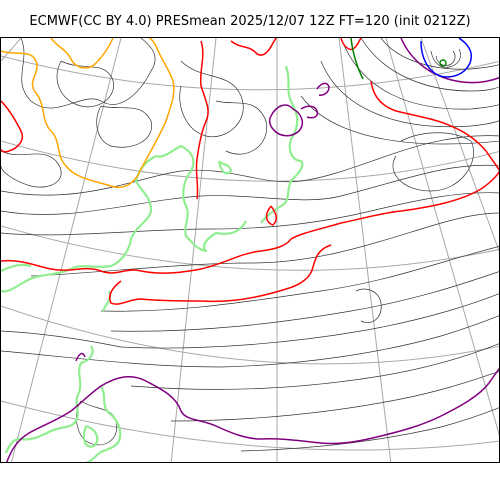  I want to click on contour-orange, so click(88, 113).